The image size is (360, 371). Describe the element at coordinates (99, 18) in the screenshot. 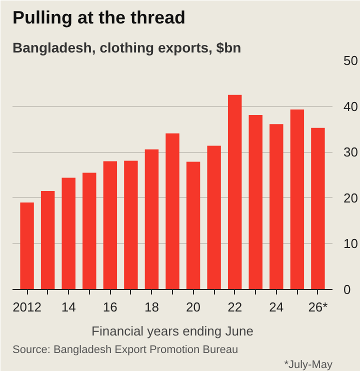

I see `chart-title: Pulling at the thread` at that location.